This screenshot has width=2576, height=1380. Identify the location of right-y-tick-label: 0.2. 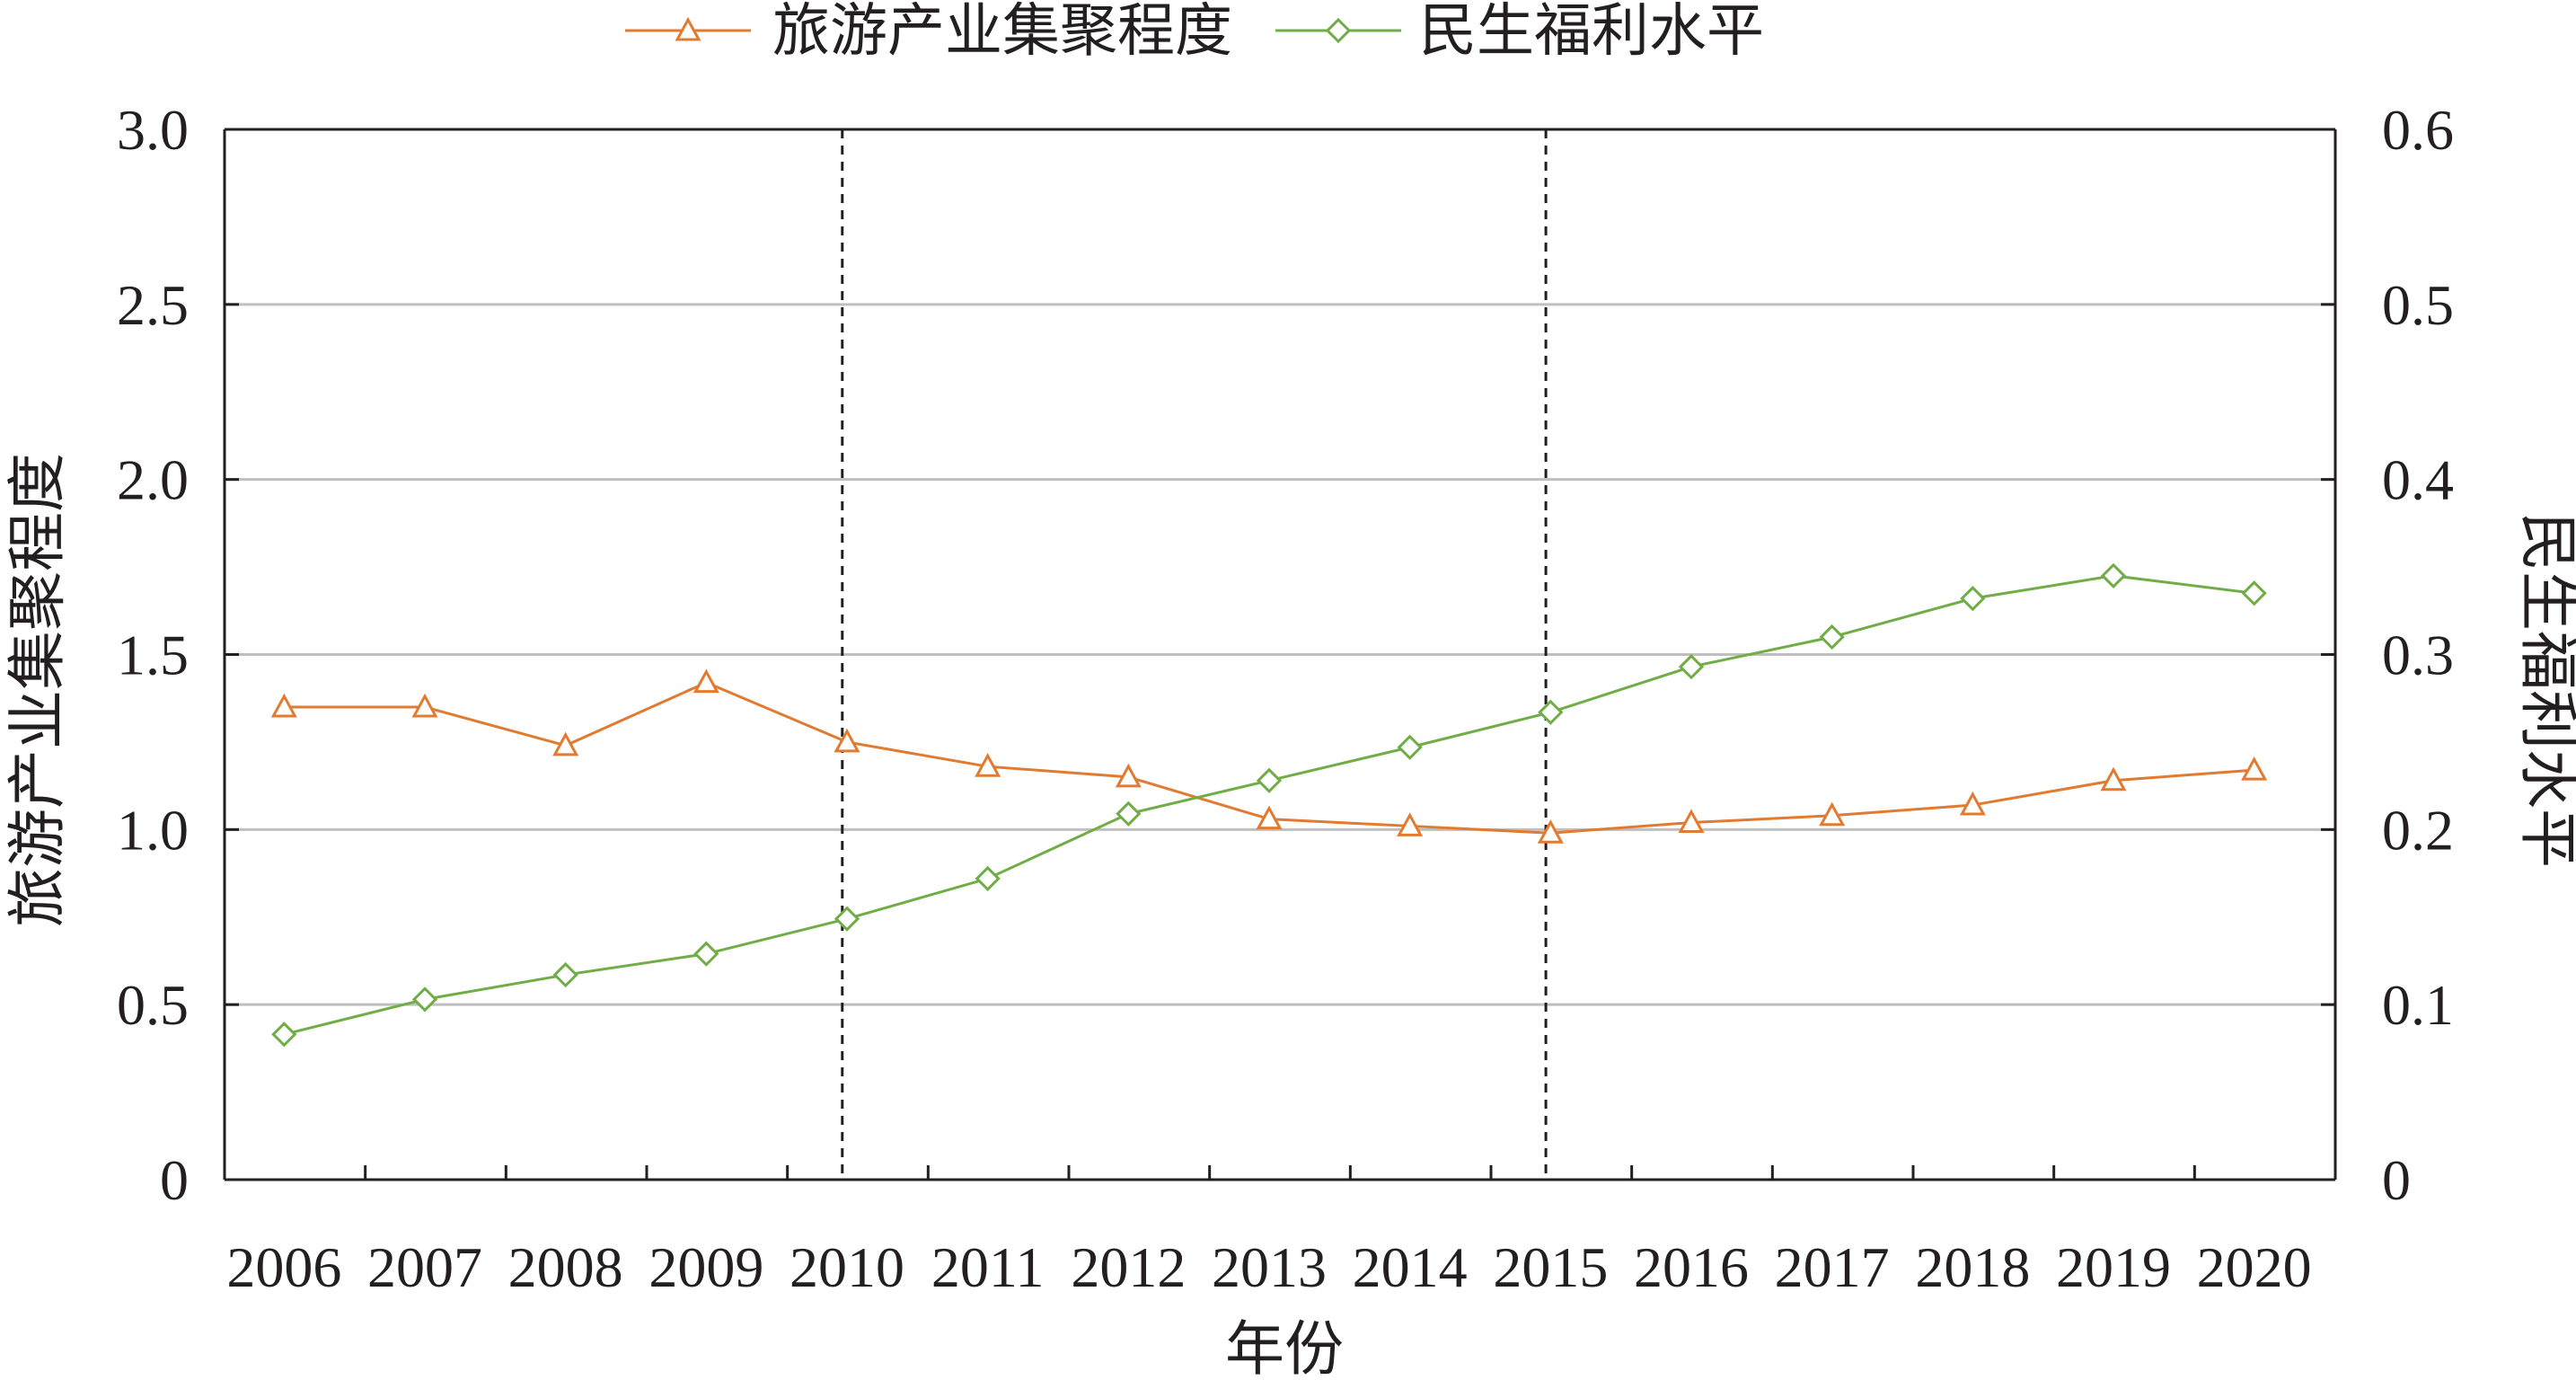
(2418, 830).